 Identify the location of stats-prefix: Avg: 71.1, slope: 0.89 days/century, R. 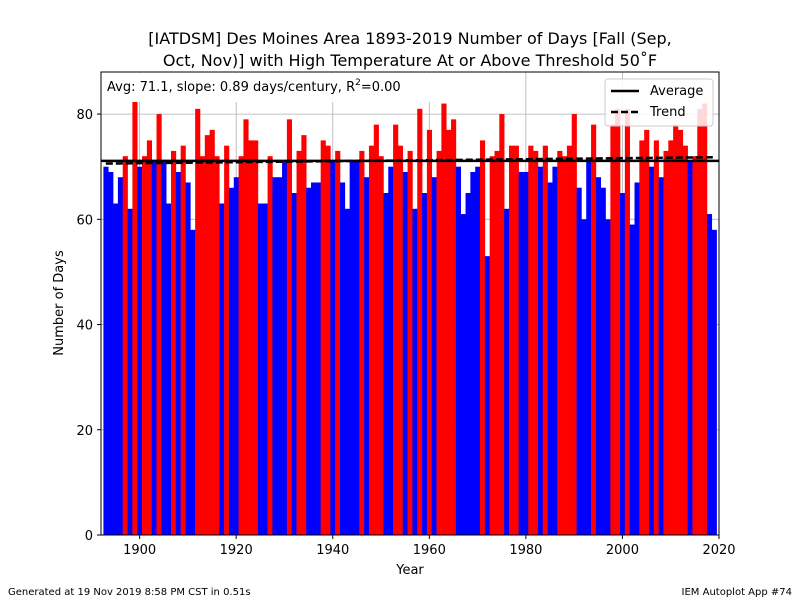
(231, 87).